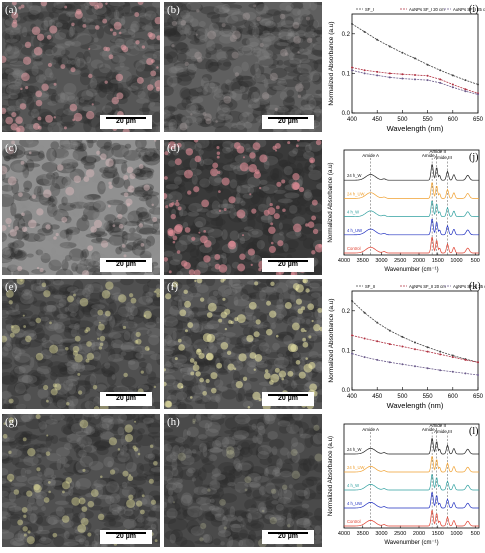  What do you see at coordinates (172, 287) in the screenshot?
I see `panel-label: (f)` at bounding box center [172, 287].